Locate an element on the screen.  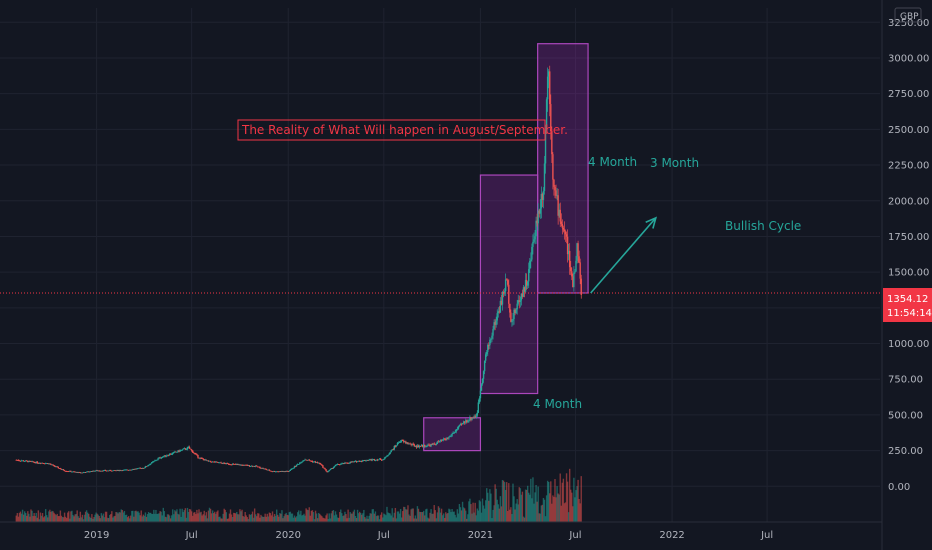
x-tick-label: 2021 is located at coordinates (480, 535).